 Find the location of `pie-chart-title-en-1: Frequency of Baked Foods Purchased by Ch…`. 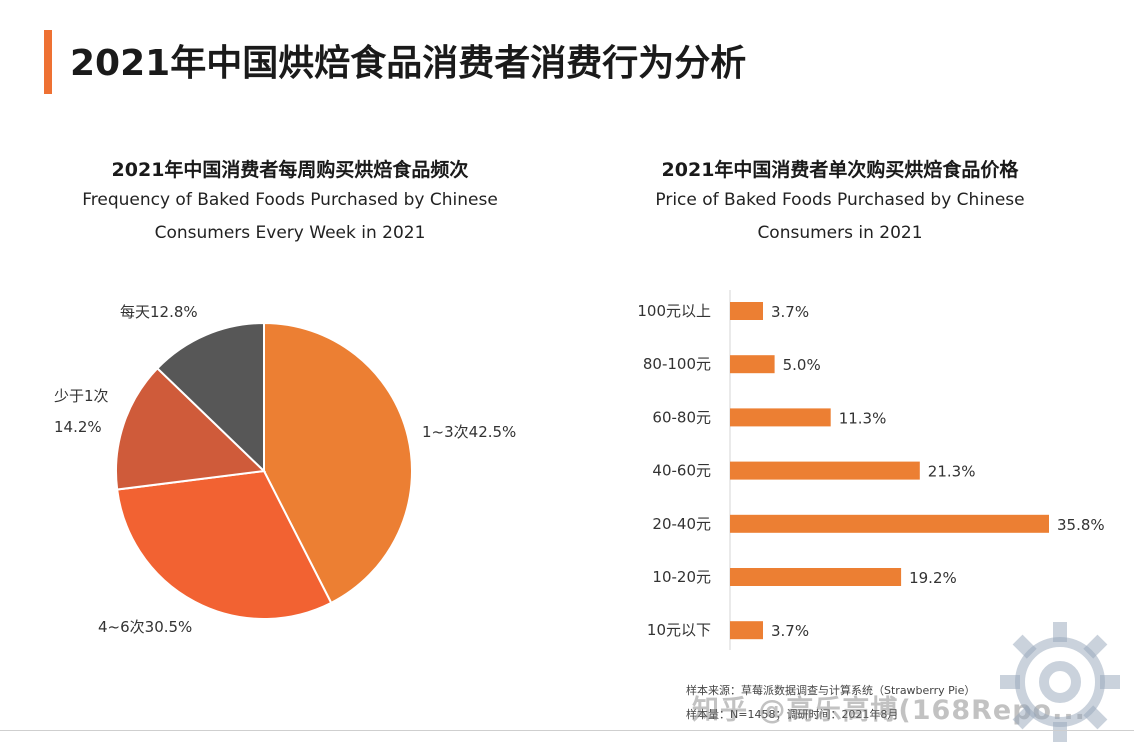

pie-chart-title-en-1: Frequency of Baked Foods Purchased by Ch… is located at coordinates (290, 200).